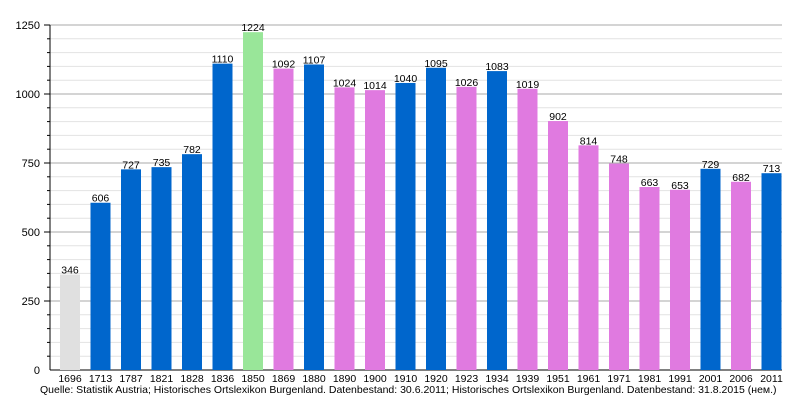 The image size is (800, 400). I want to click on y-tick-label: 0, so click(37, 371).